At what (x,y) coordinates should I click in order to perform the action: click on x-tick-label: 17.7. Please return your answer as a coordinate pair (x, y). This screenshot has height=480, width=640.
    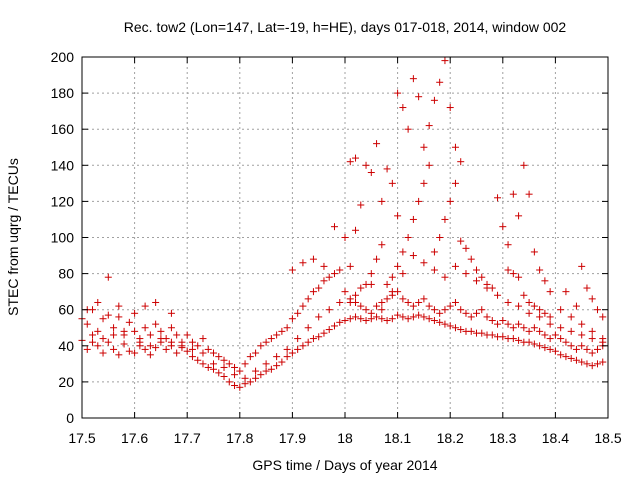
    Looking at the image, I should click on (187, 438).